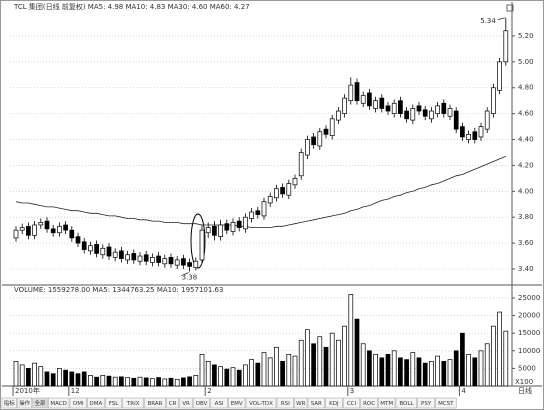 The image size is (544, 410). I want to click on tab-label: MCST, so click(446, 404).